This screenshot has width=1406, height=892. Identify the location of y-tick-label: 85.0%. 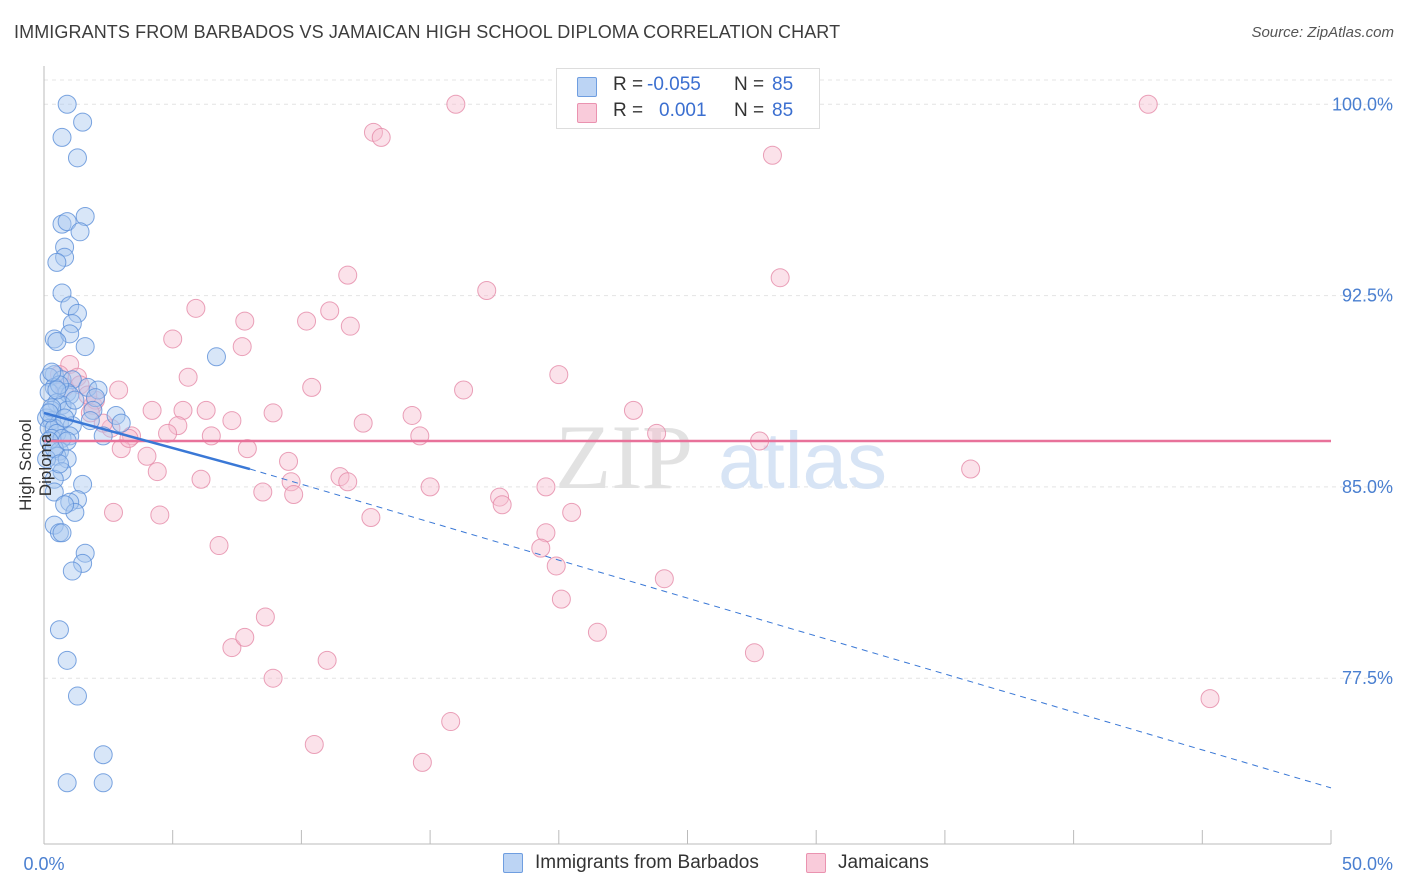
(1367, 487).